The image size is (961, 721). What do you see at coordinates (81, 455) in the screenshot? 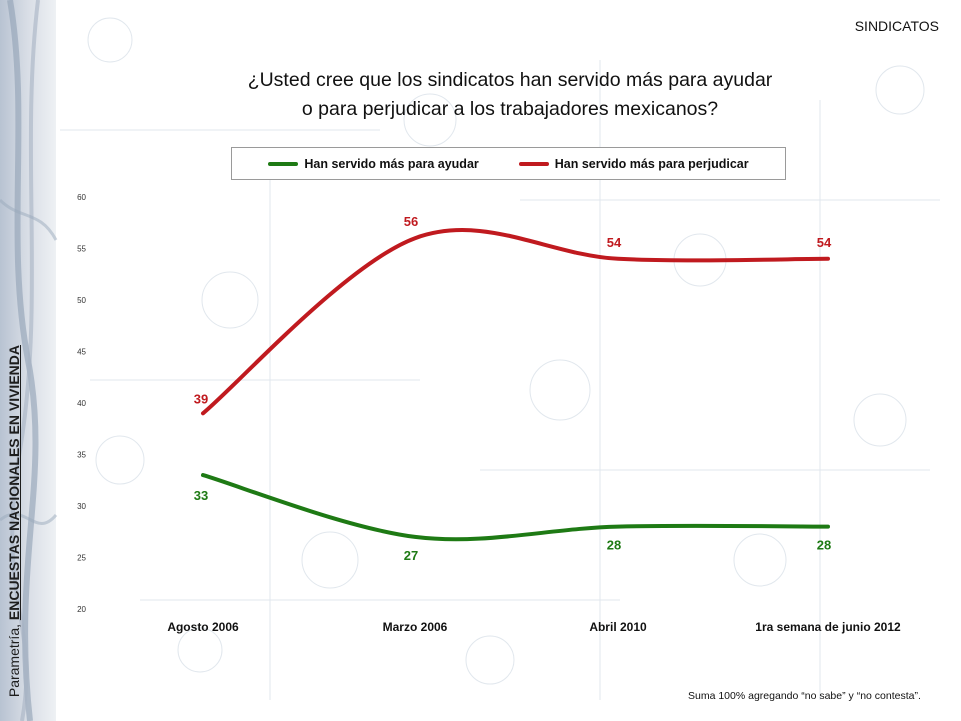
I see `y-tick-label: 35` at bounding box center [81, 455].